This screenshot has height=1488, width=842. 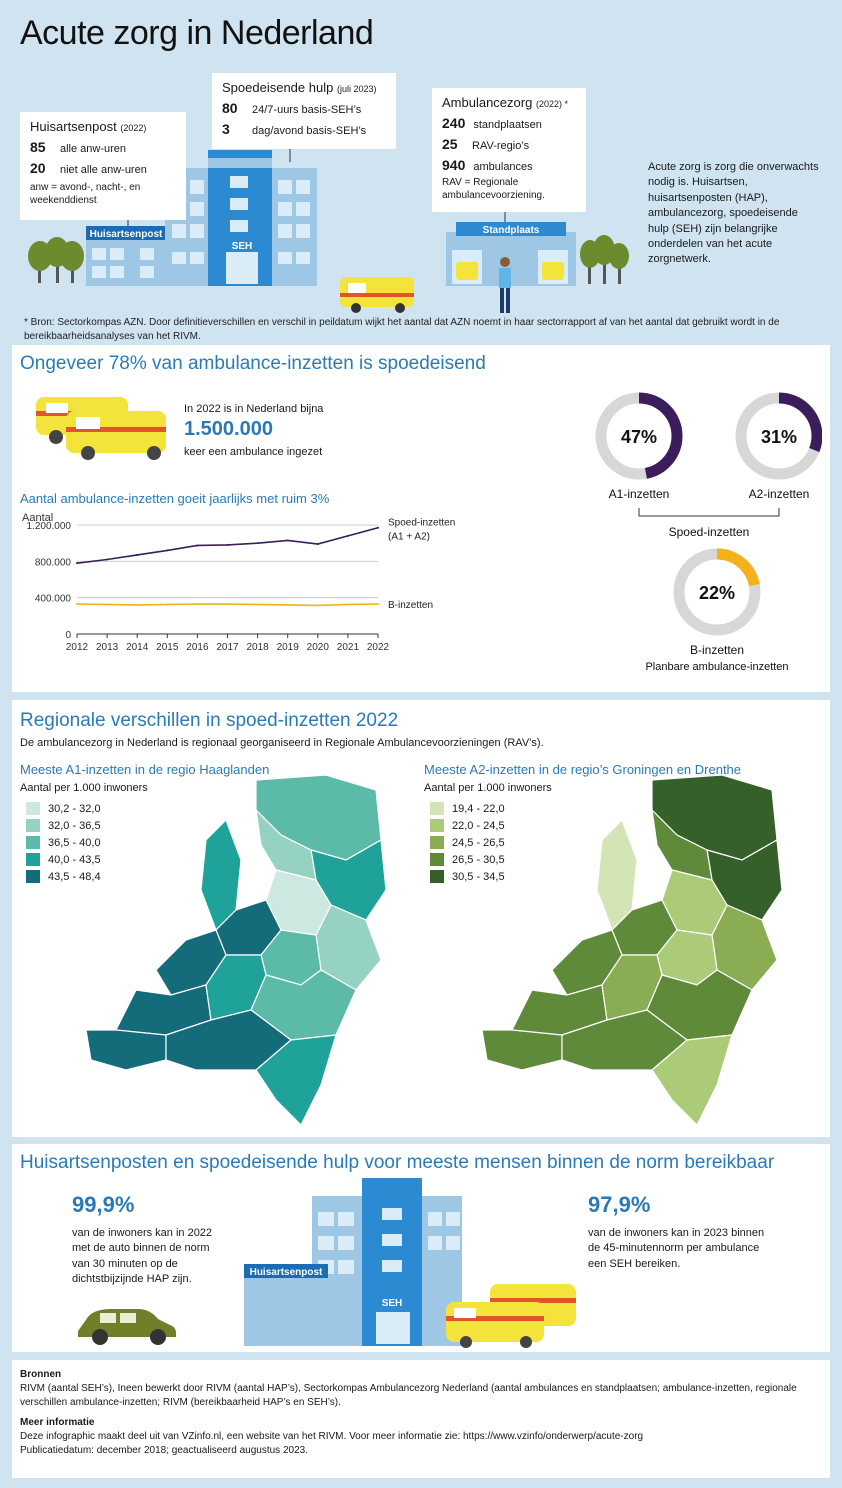 What do you see at coordinates (74, 842) in the screenshot?
I see `legend-label: 36,5 - 40,0` at bounding box center [74, 842].